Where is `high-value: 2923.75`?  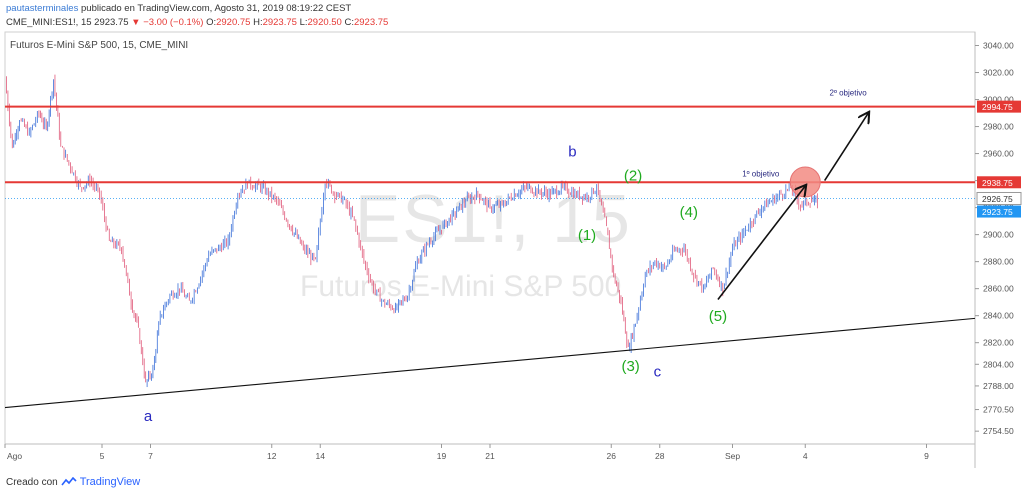 high-value: 2923.75 is located at coordinates (279, 22).